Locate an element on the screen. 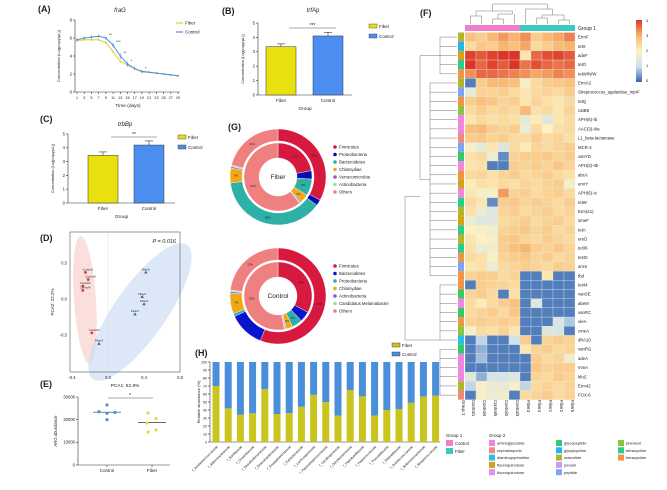 This screenshot has width=667, height=490. colorbar-tick-label: 2 is located at coordinates (647, 50).